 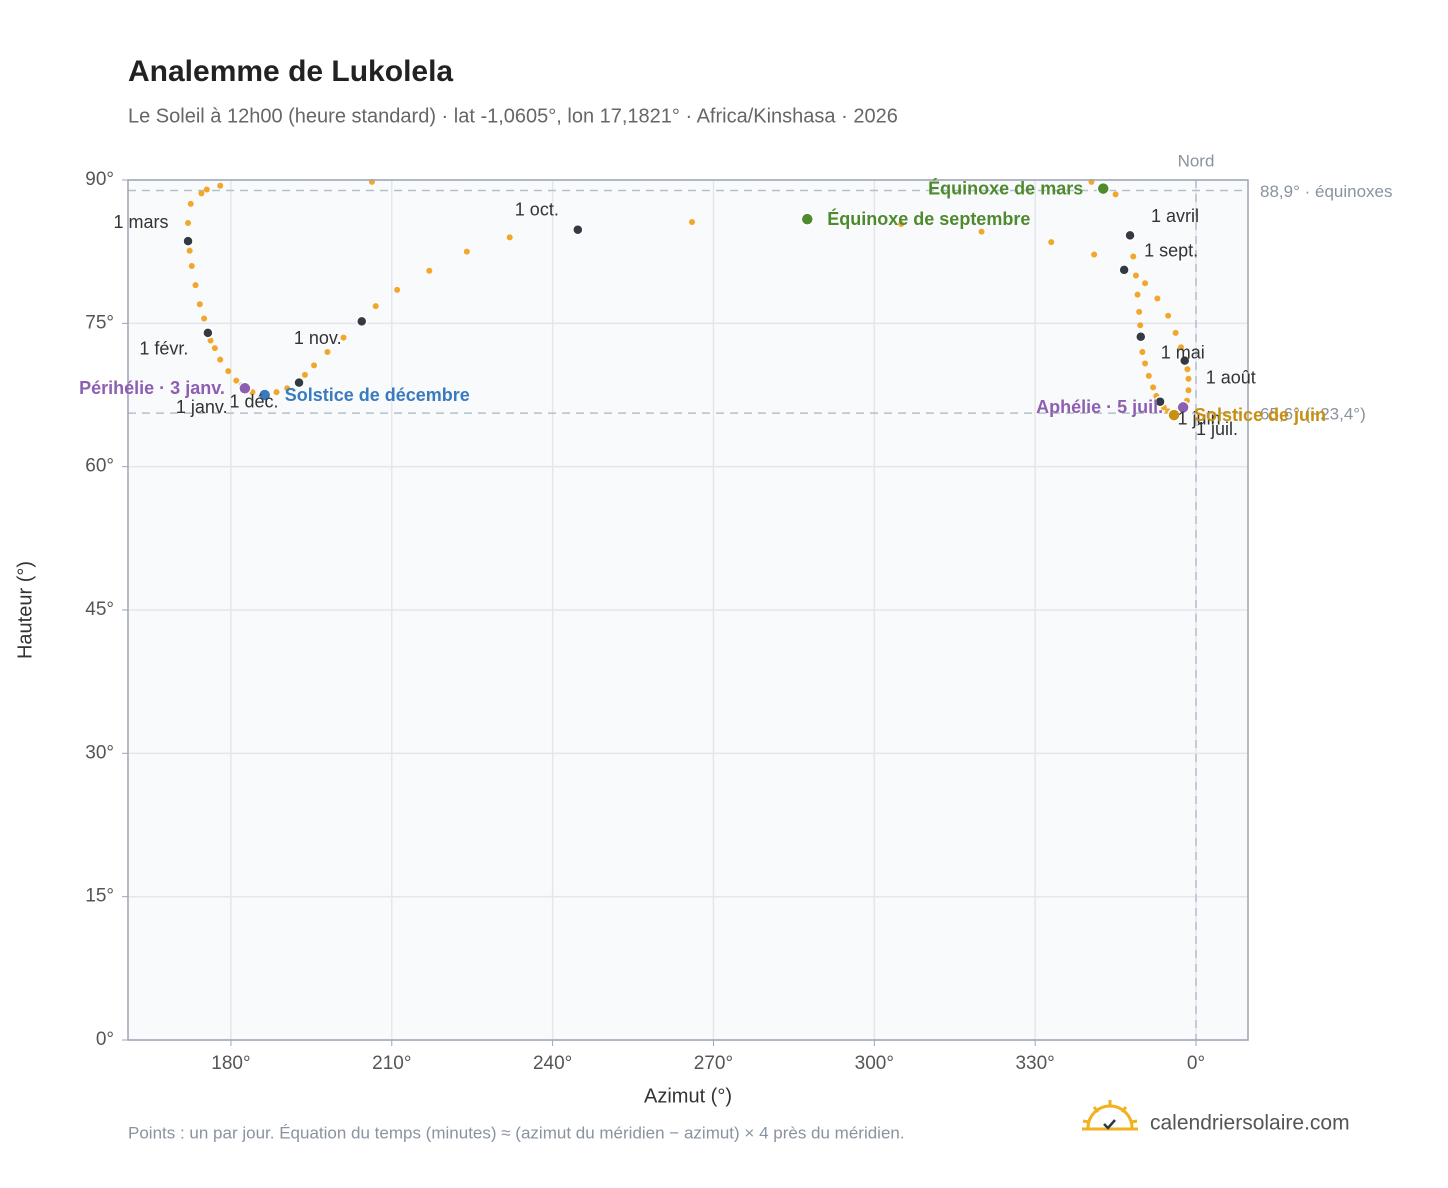 I want to click on event-label: Solstice de décembre, so click(x=377, y=395).